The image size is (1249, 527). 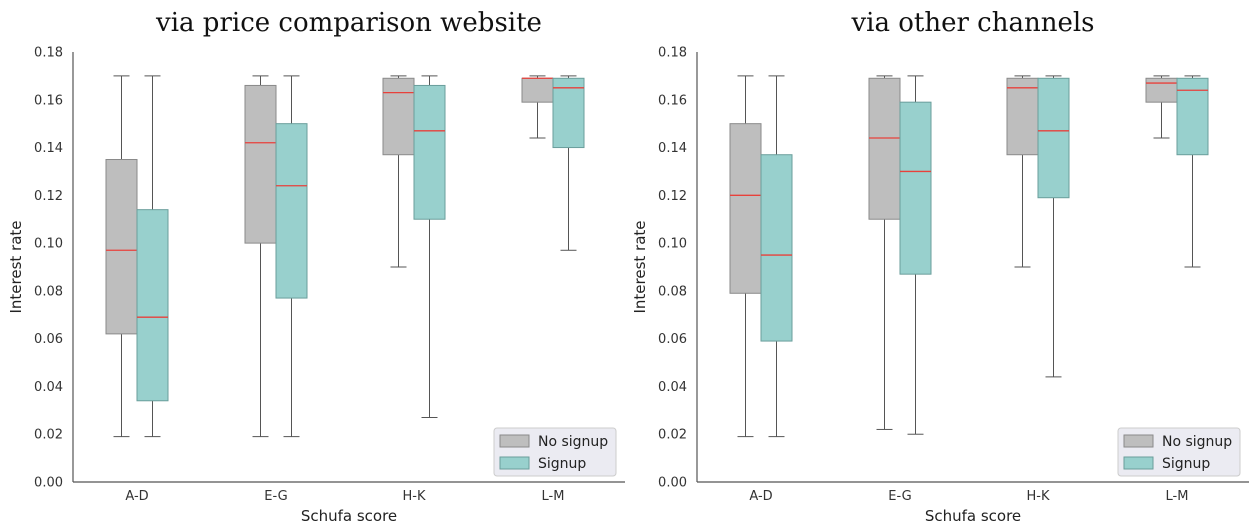 What do you see at coordinates (972, 23) in the screenshot?
I see `chart-title: via other channels` at bounding box center [972, 23].